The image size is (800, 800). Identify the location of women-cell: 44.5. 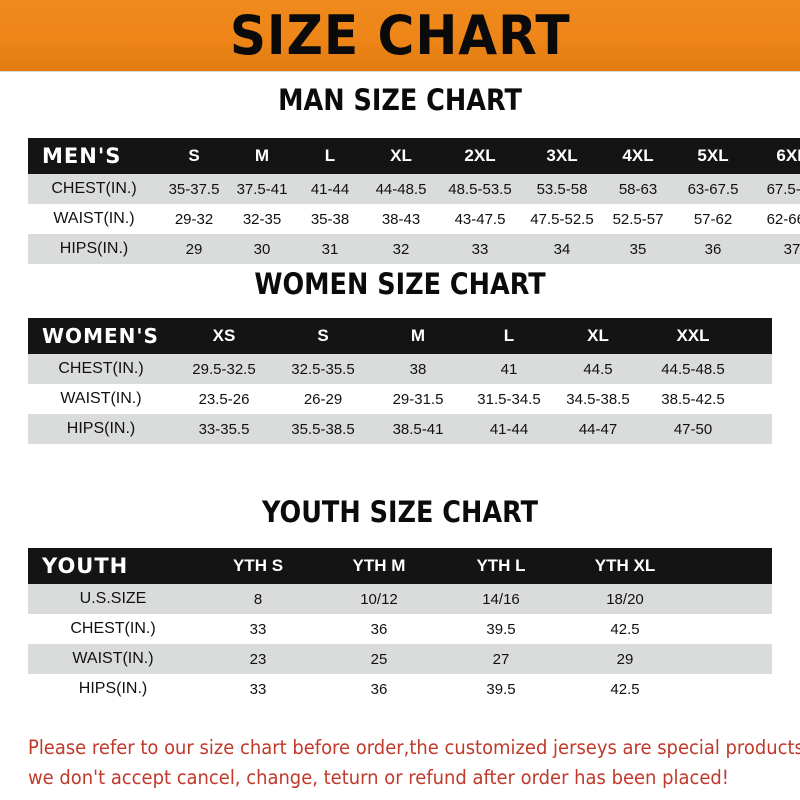
(598, 369).